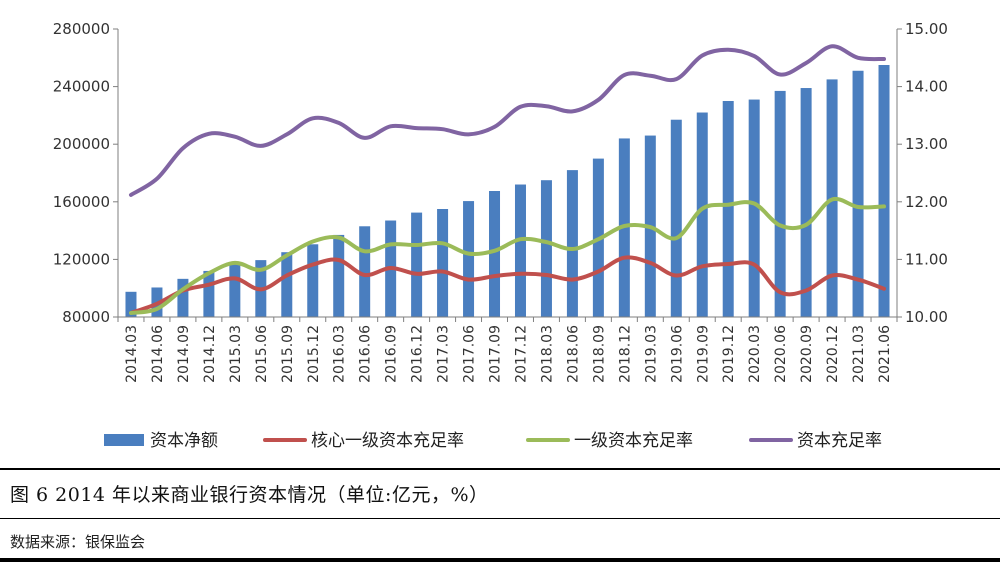 This screenshot has width=1000, height=564. What do you see at coordinates (806, 202) in the screenshot?
I see `bar-2020.09` at bounding box center [806, 202].